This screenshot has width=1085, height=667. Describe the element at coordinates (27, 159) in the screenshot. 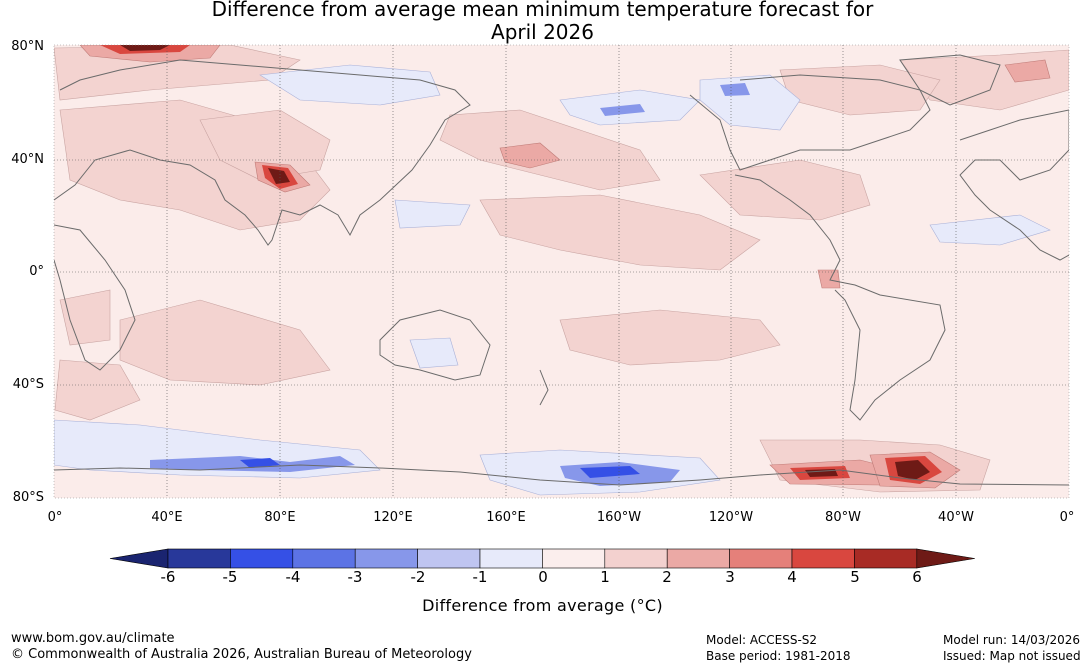

I see `lat-label: 40°N` at that location.